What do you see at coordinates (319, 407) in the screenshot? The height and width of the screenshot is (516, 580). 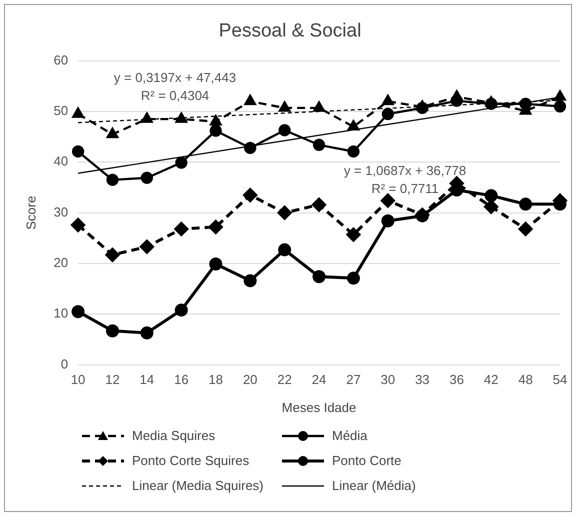 I see `x-axis-title: Meses Idade` at bounding box center [319, 407].